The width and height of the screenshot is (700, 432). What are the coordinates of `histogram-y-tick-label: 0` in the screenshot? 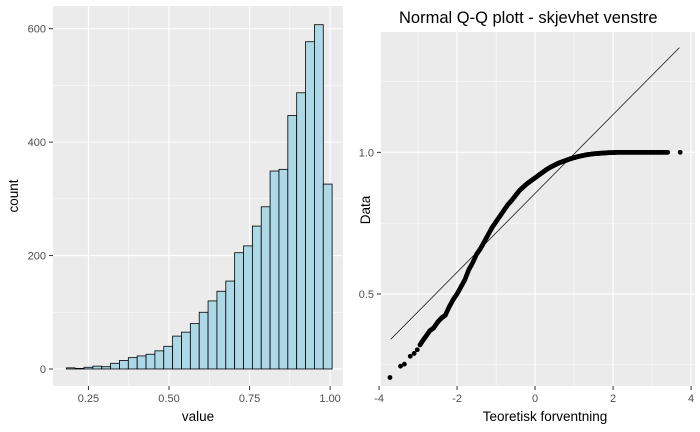 It's located at (43, 370).